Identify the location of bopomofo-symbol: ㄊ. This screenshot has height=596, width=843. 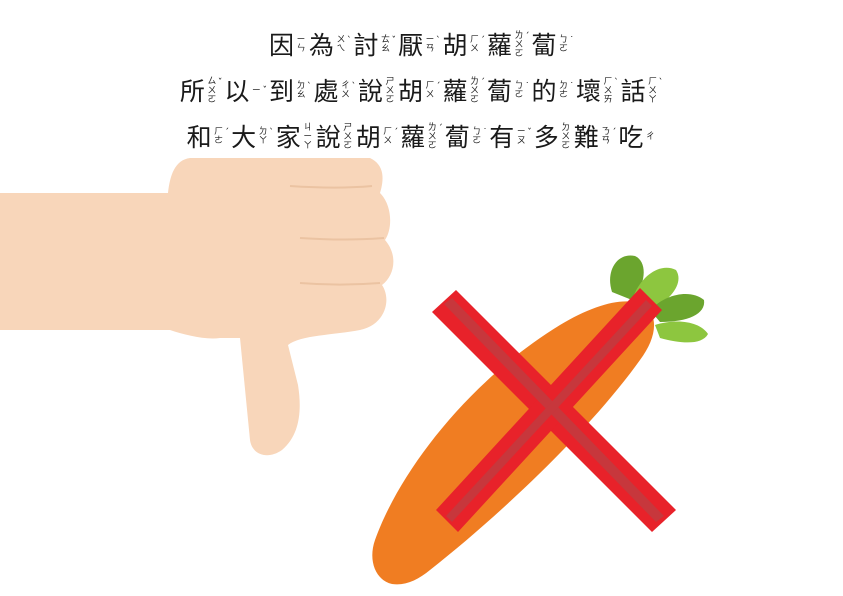
(385, 40).